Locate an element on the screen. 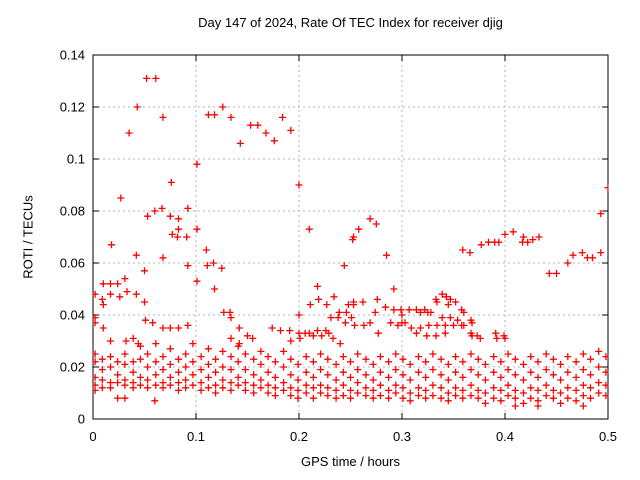 The width and height of the screenshot is (640, 480). x-axis-label: GPS time / hours is located at coordinates (350, 461).